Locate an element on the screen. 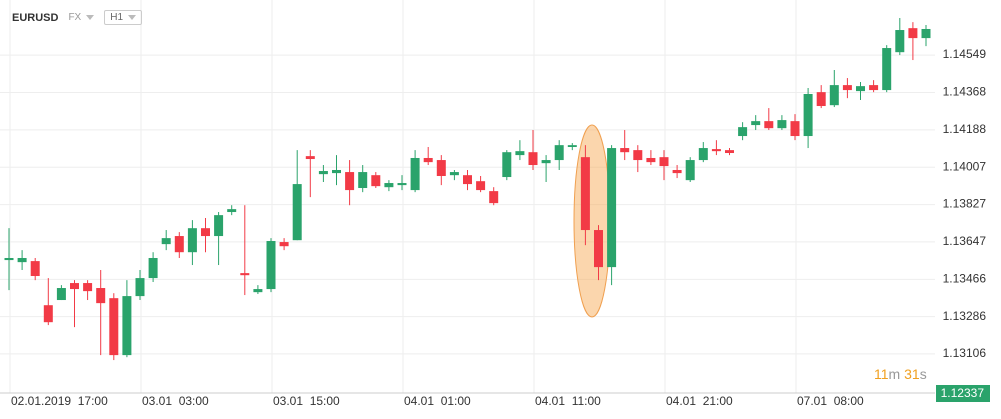 This screenshot has height=419, width=1001. last-price-tag: 1.12337 is located at coordinates (963, 393).